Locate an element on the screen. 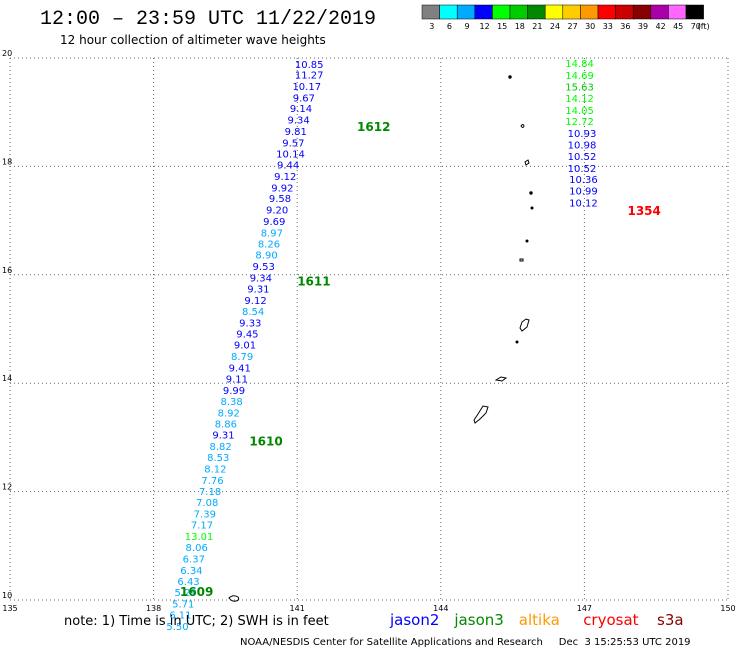  wave-height-point: 9.01 is located at coordinates (245, 346).